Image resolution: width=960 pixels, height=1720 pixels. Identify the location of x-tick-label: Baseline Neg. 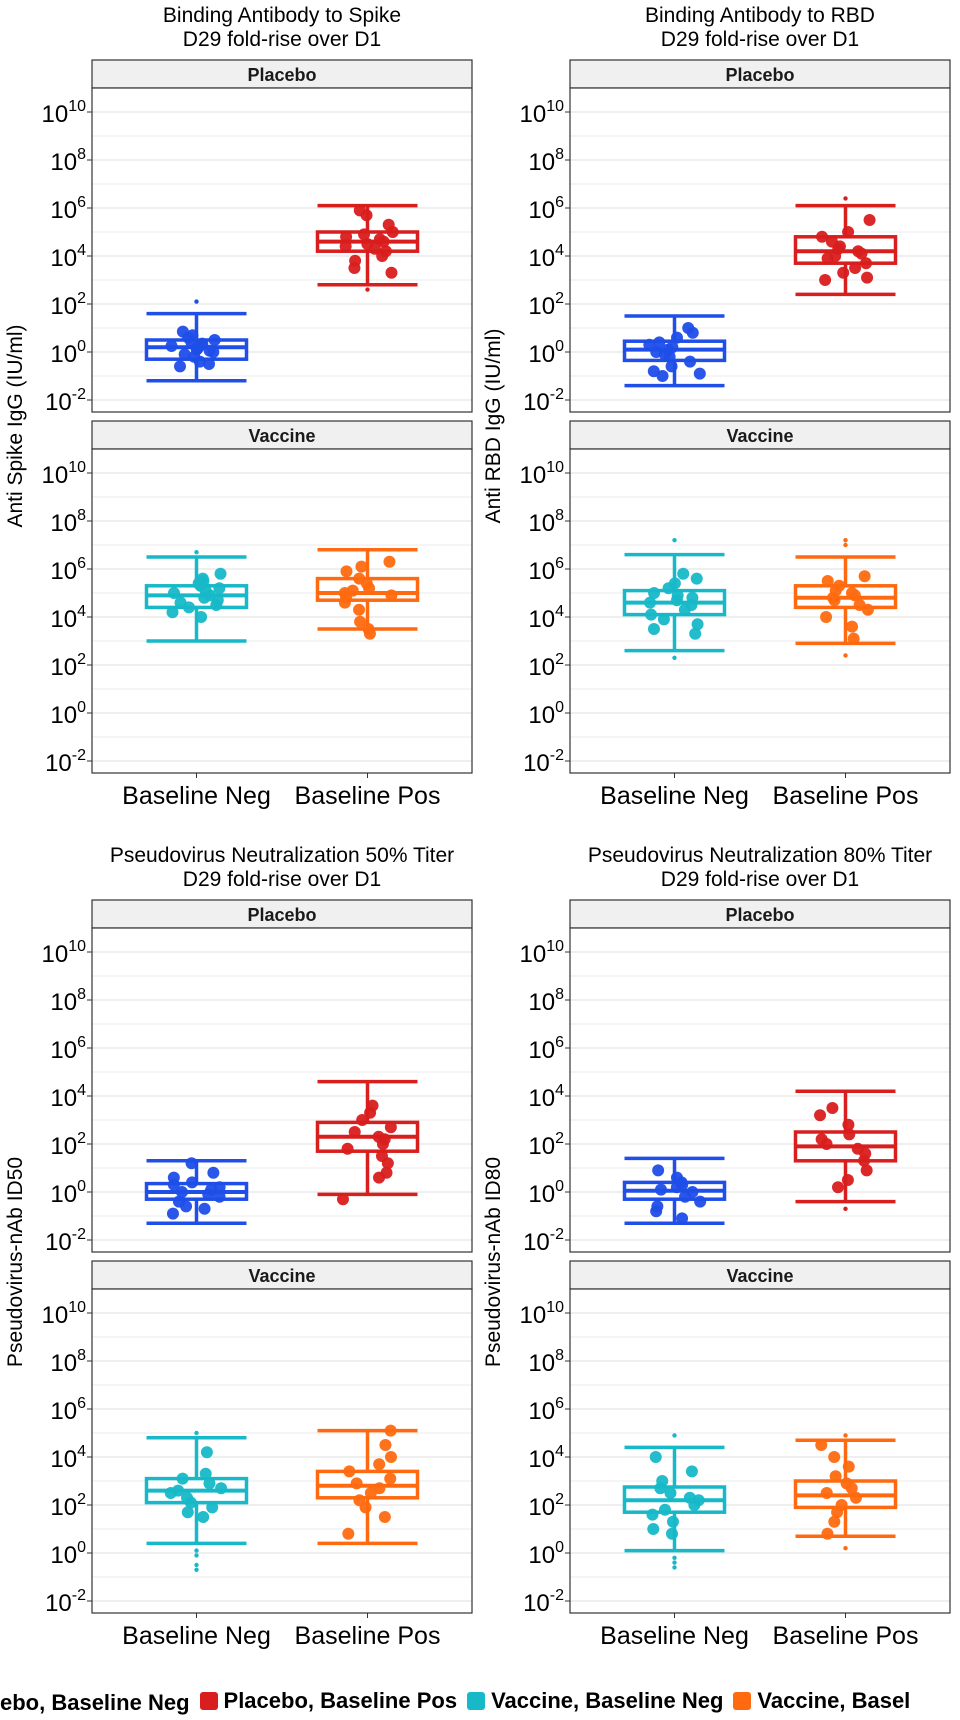
(674, 1636).